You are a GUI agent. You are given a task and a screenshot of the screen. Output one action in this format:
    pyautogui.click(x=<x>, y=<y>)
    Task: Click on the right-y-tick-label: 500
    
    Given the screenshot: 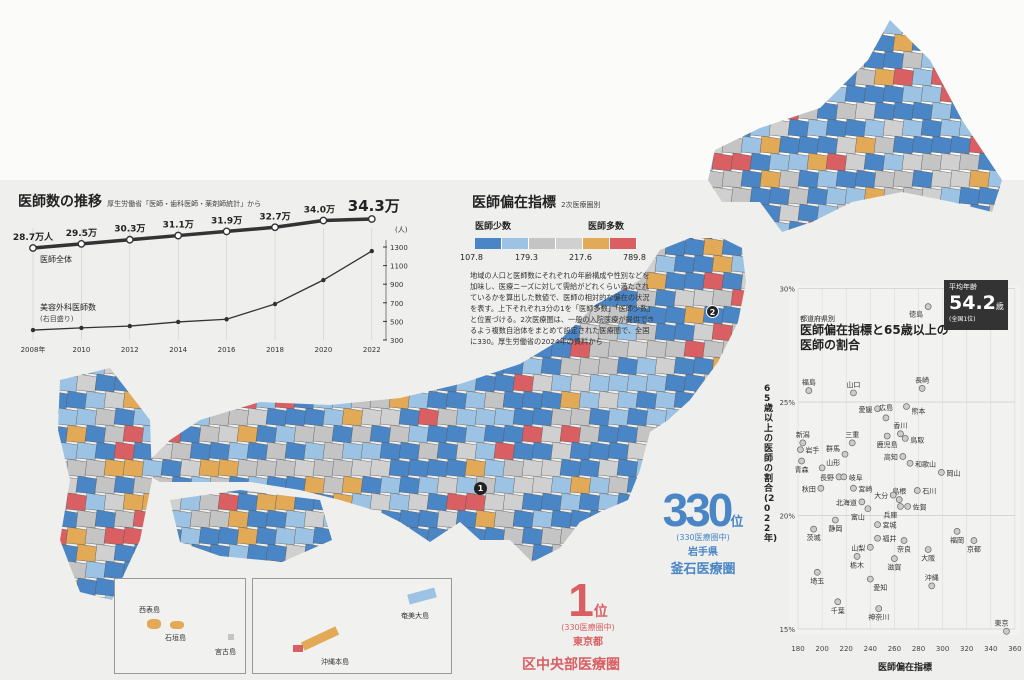 What is the action you would take?
    pyautogui.click(x=396, y=322)
    